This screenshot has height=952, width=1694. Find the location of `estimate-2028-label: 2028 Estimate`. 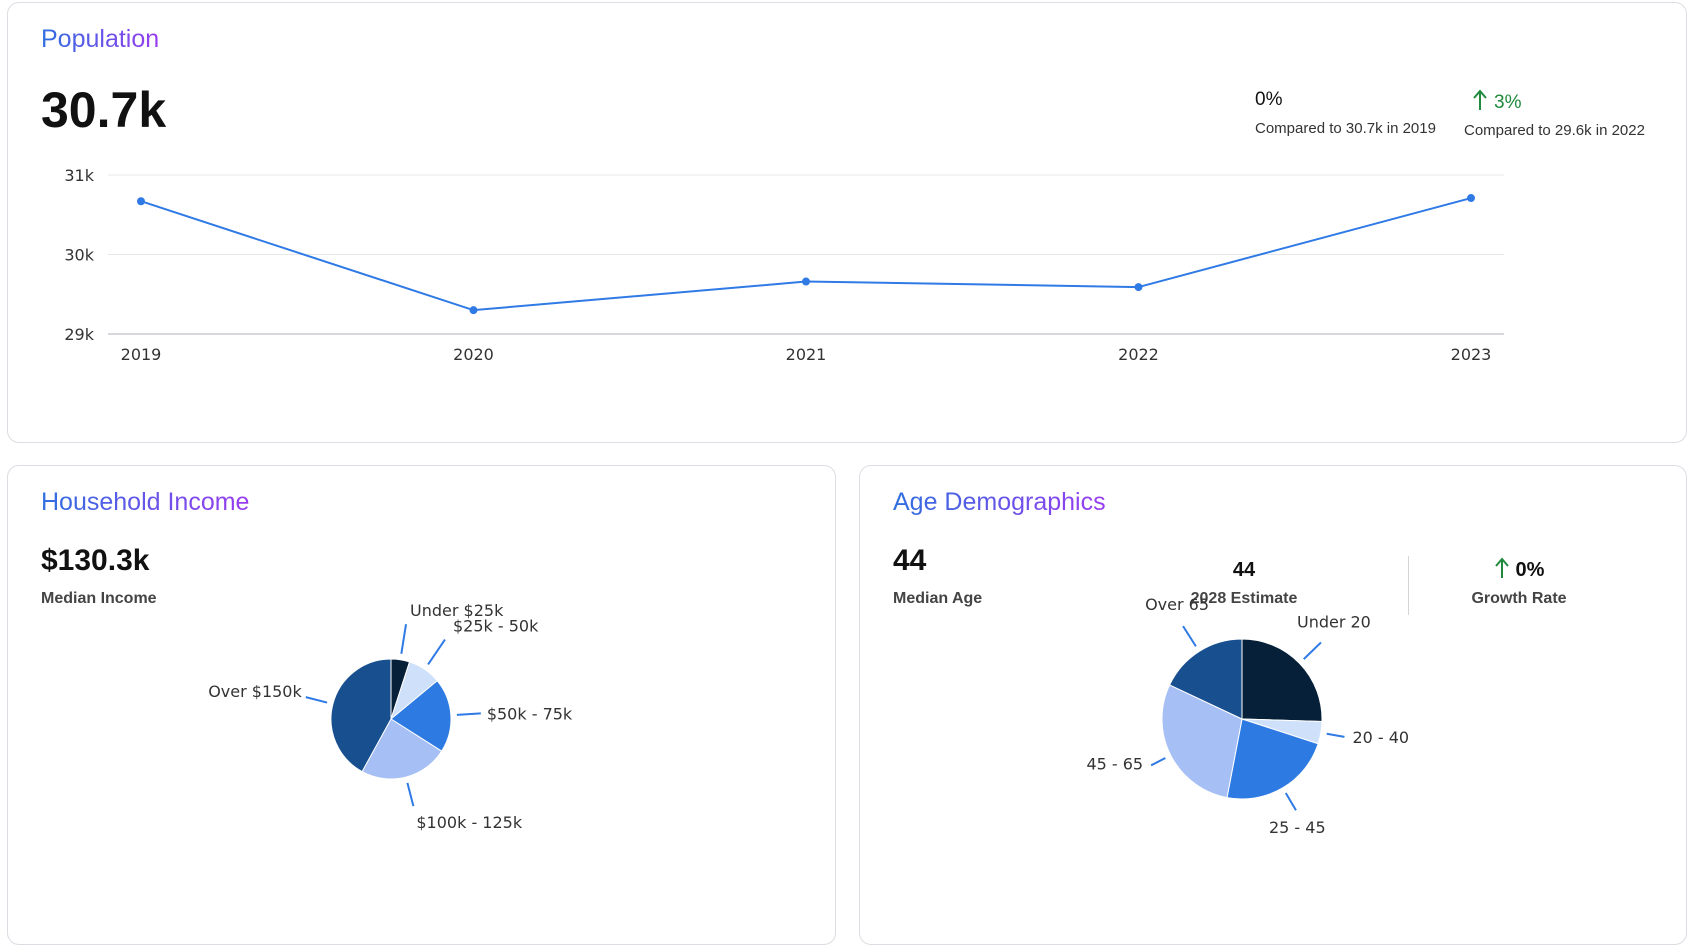

estimate-2028-label: 2028 Estimate is located at coordinates (1244, 598).